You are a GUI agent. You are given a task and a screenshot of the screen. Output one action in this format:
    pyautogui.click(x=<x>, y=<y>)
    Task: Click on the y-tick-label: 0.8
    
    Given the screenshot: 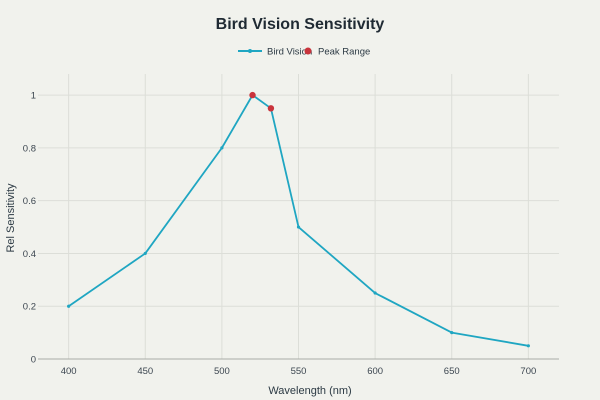 What is the action you would take?
    pyautogui.click(x=29, y=148)
    